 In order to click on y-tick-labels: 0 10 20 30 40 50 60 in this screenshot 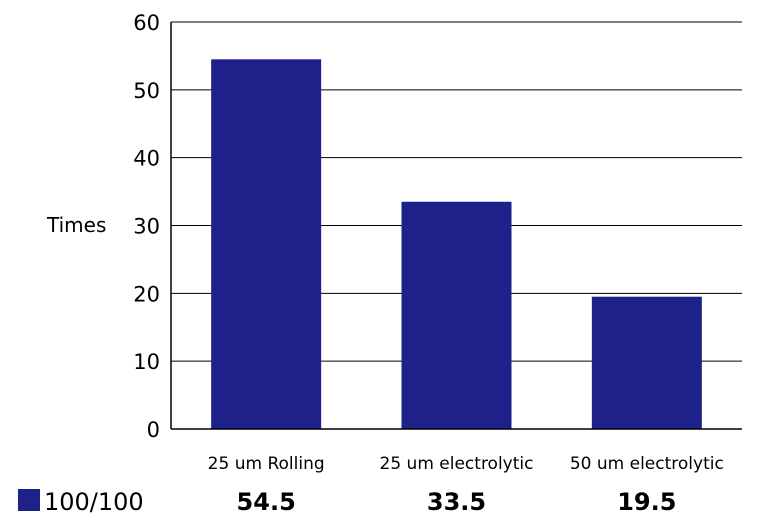, I will do `click(146, 226)`.